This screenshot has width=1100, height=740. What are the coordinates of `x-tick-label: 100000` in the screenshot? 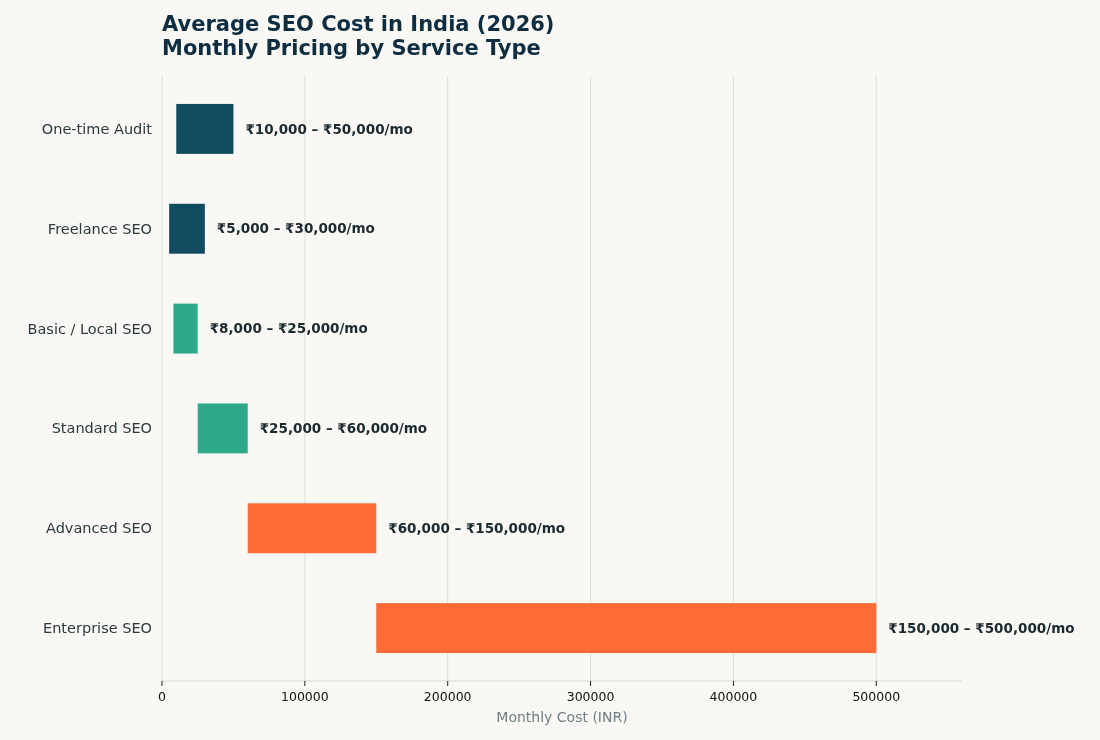 It's located at (305, 696).